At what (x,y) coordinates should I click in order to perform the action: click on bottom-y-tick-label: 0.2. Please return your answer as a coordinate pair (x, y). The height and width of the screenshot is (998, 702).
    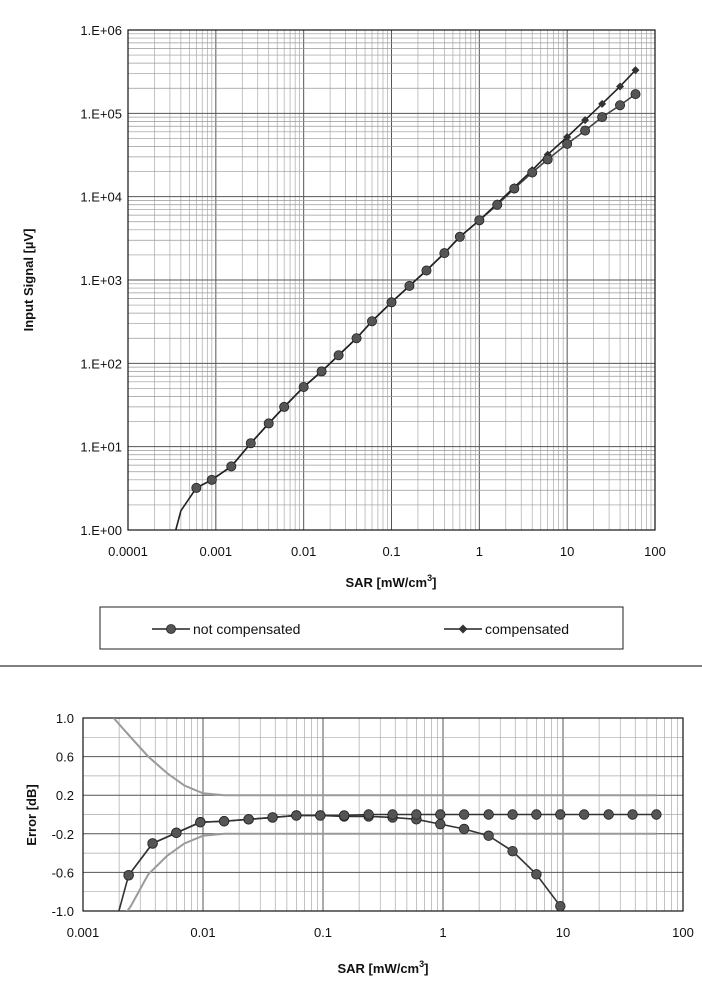
    Looking at the image, I should click on (65, 795).